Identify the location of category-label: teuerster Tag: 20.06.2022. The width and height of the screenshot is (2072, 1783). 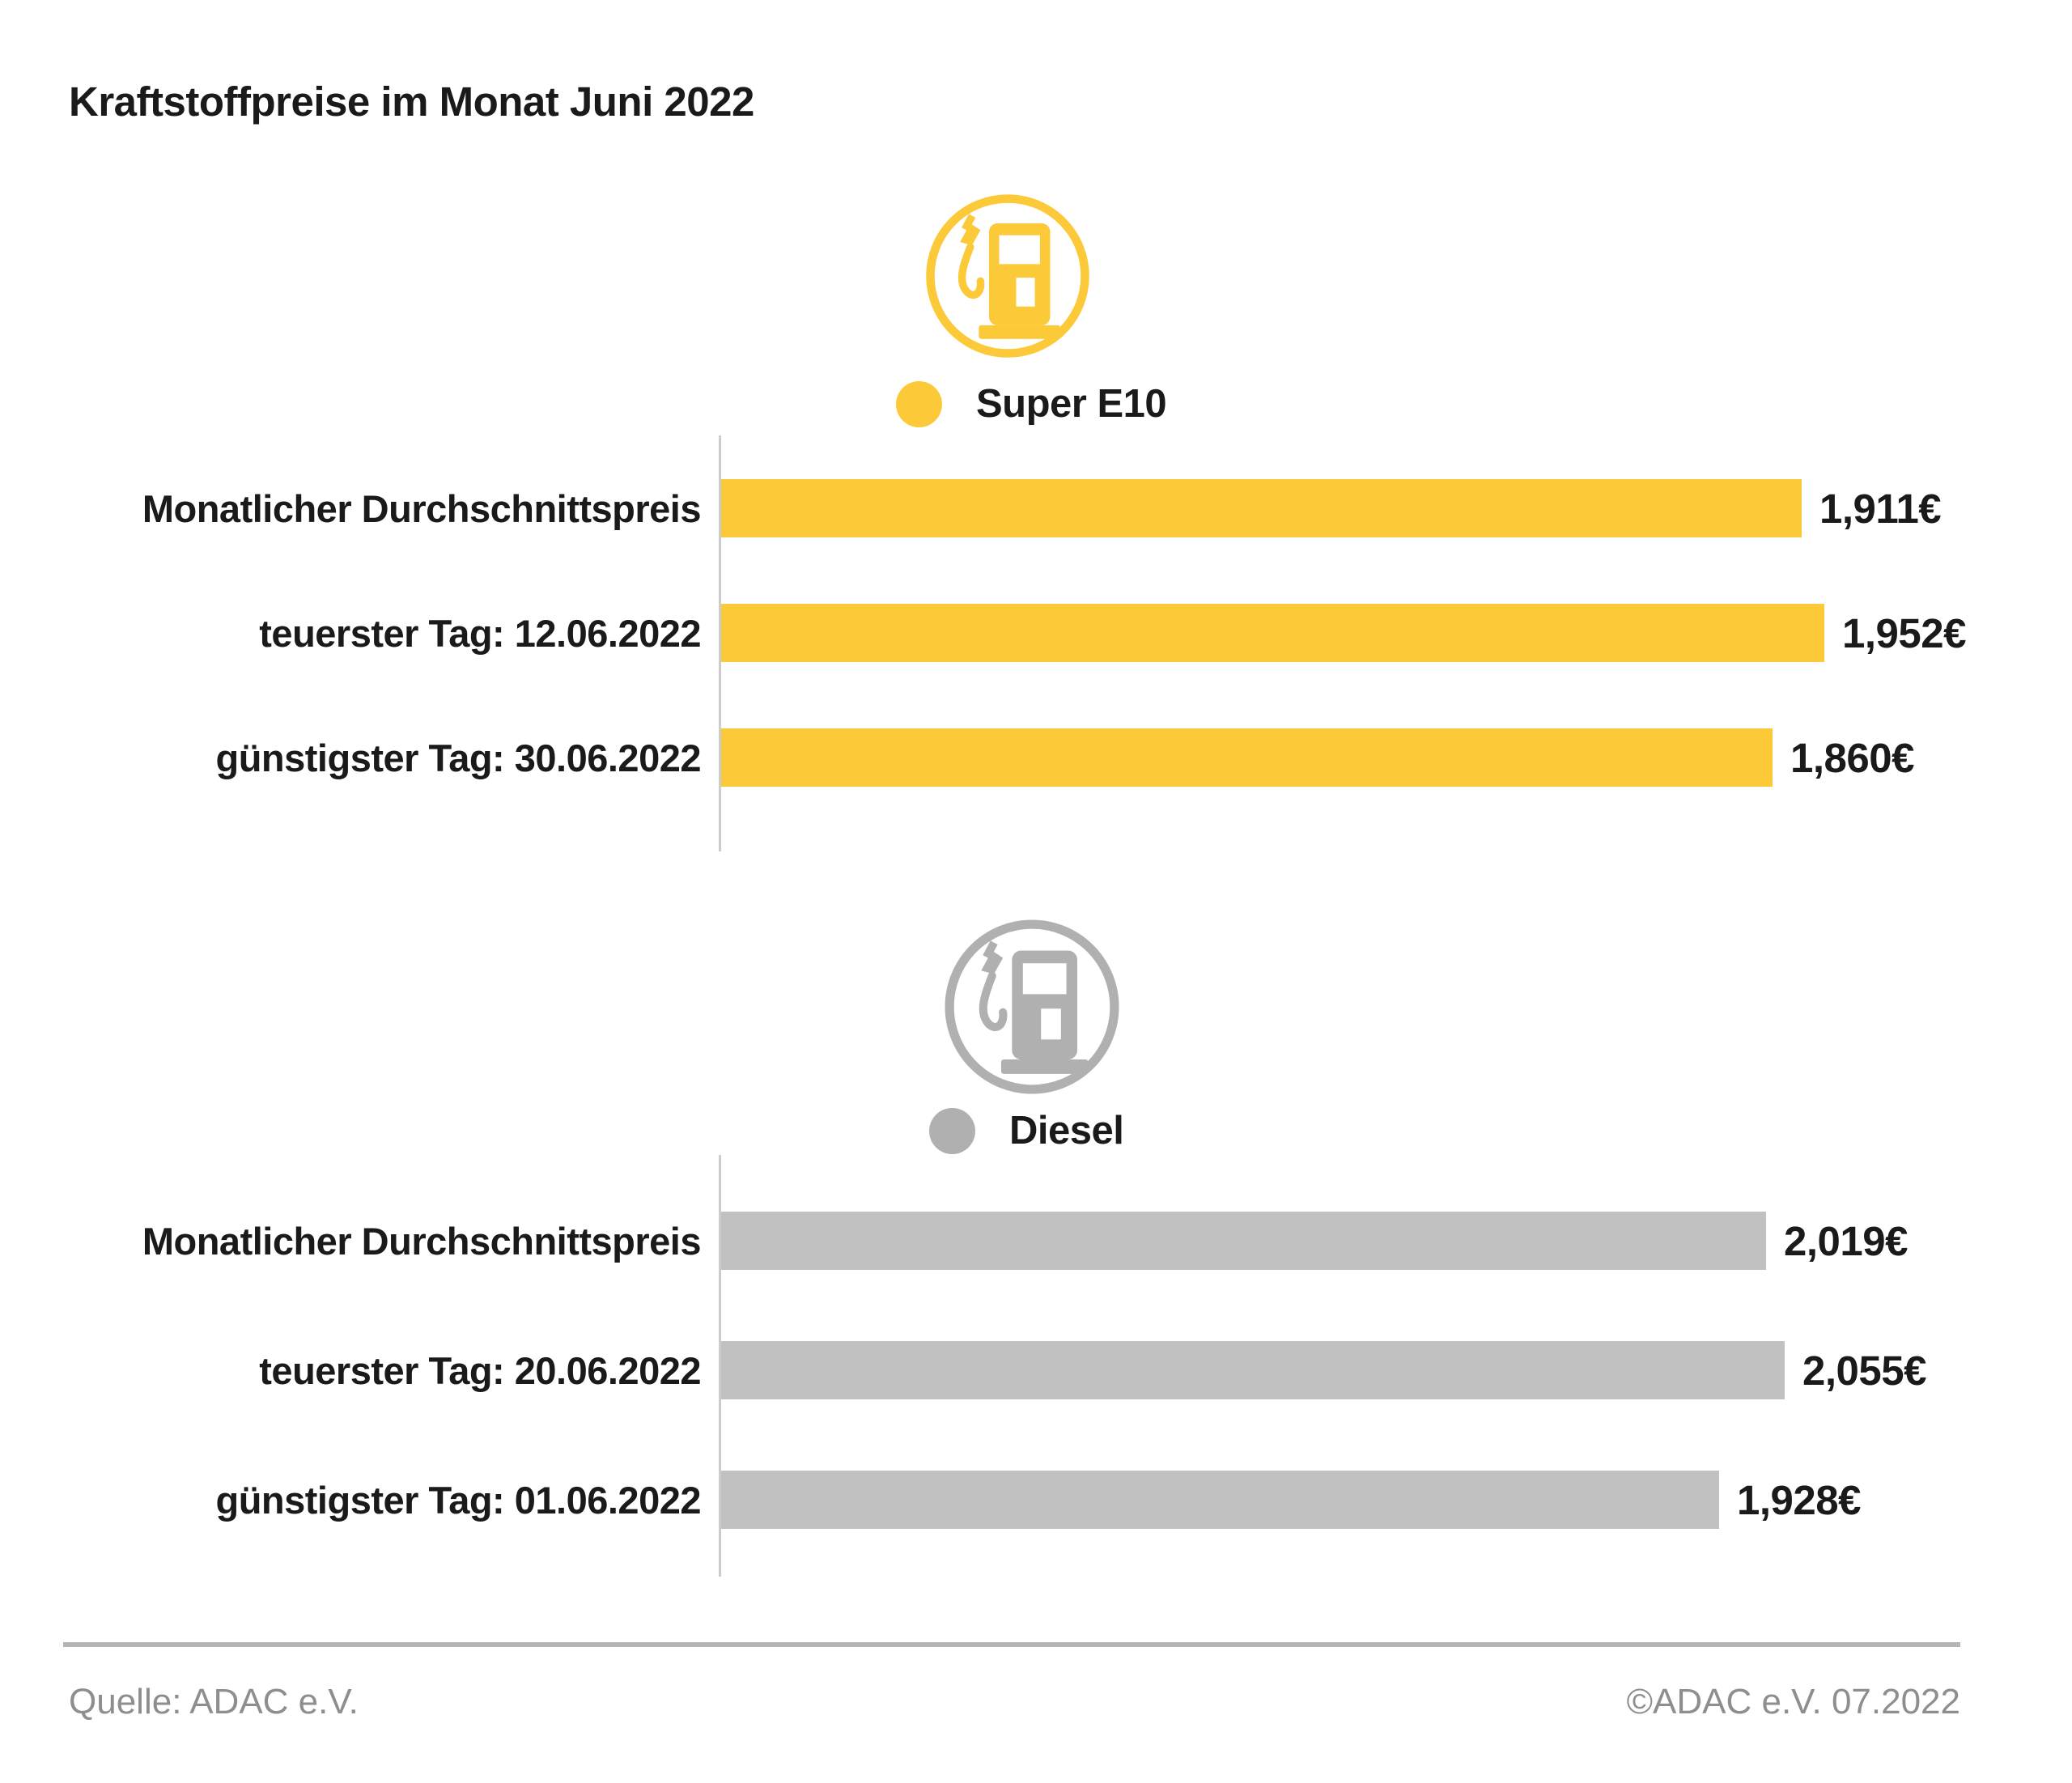
(480, 1370).